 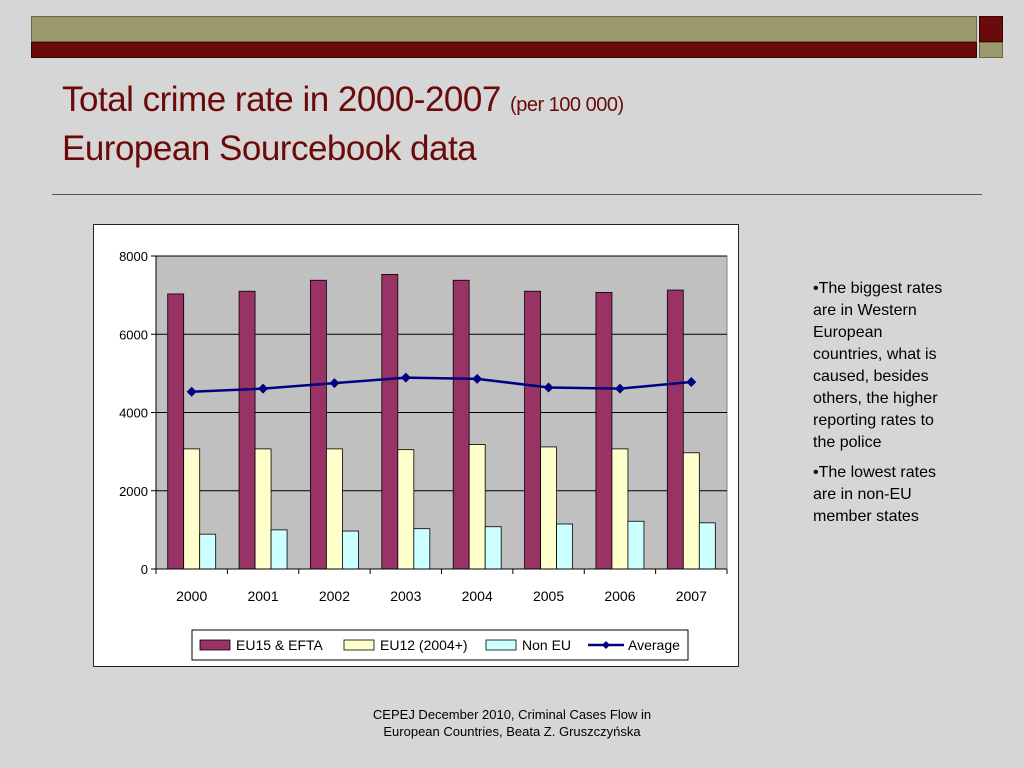 I want to click on legend-marker, so click(x=606, y=645).